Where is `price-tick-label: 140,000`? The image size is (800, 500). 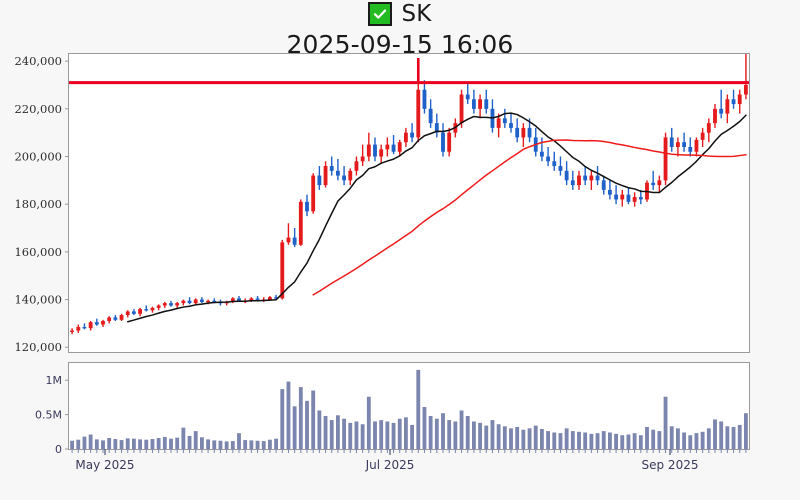 price-tick-label: 140,000 is located at coordinates (38, 300).